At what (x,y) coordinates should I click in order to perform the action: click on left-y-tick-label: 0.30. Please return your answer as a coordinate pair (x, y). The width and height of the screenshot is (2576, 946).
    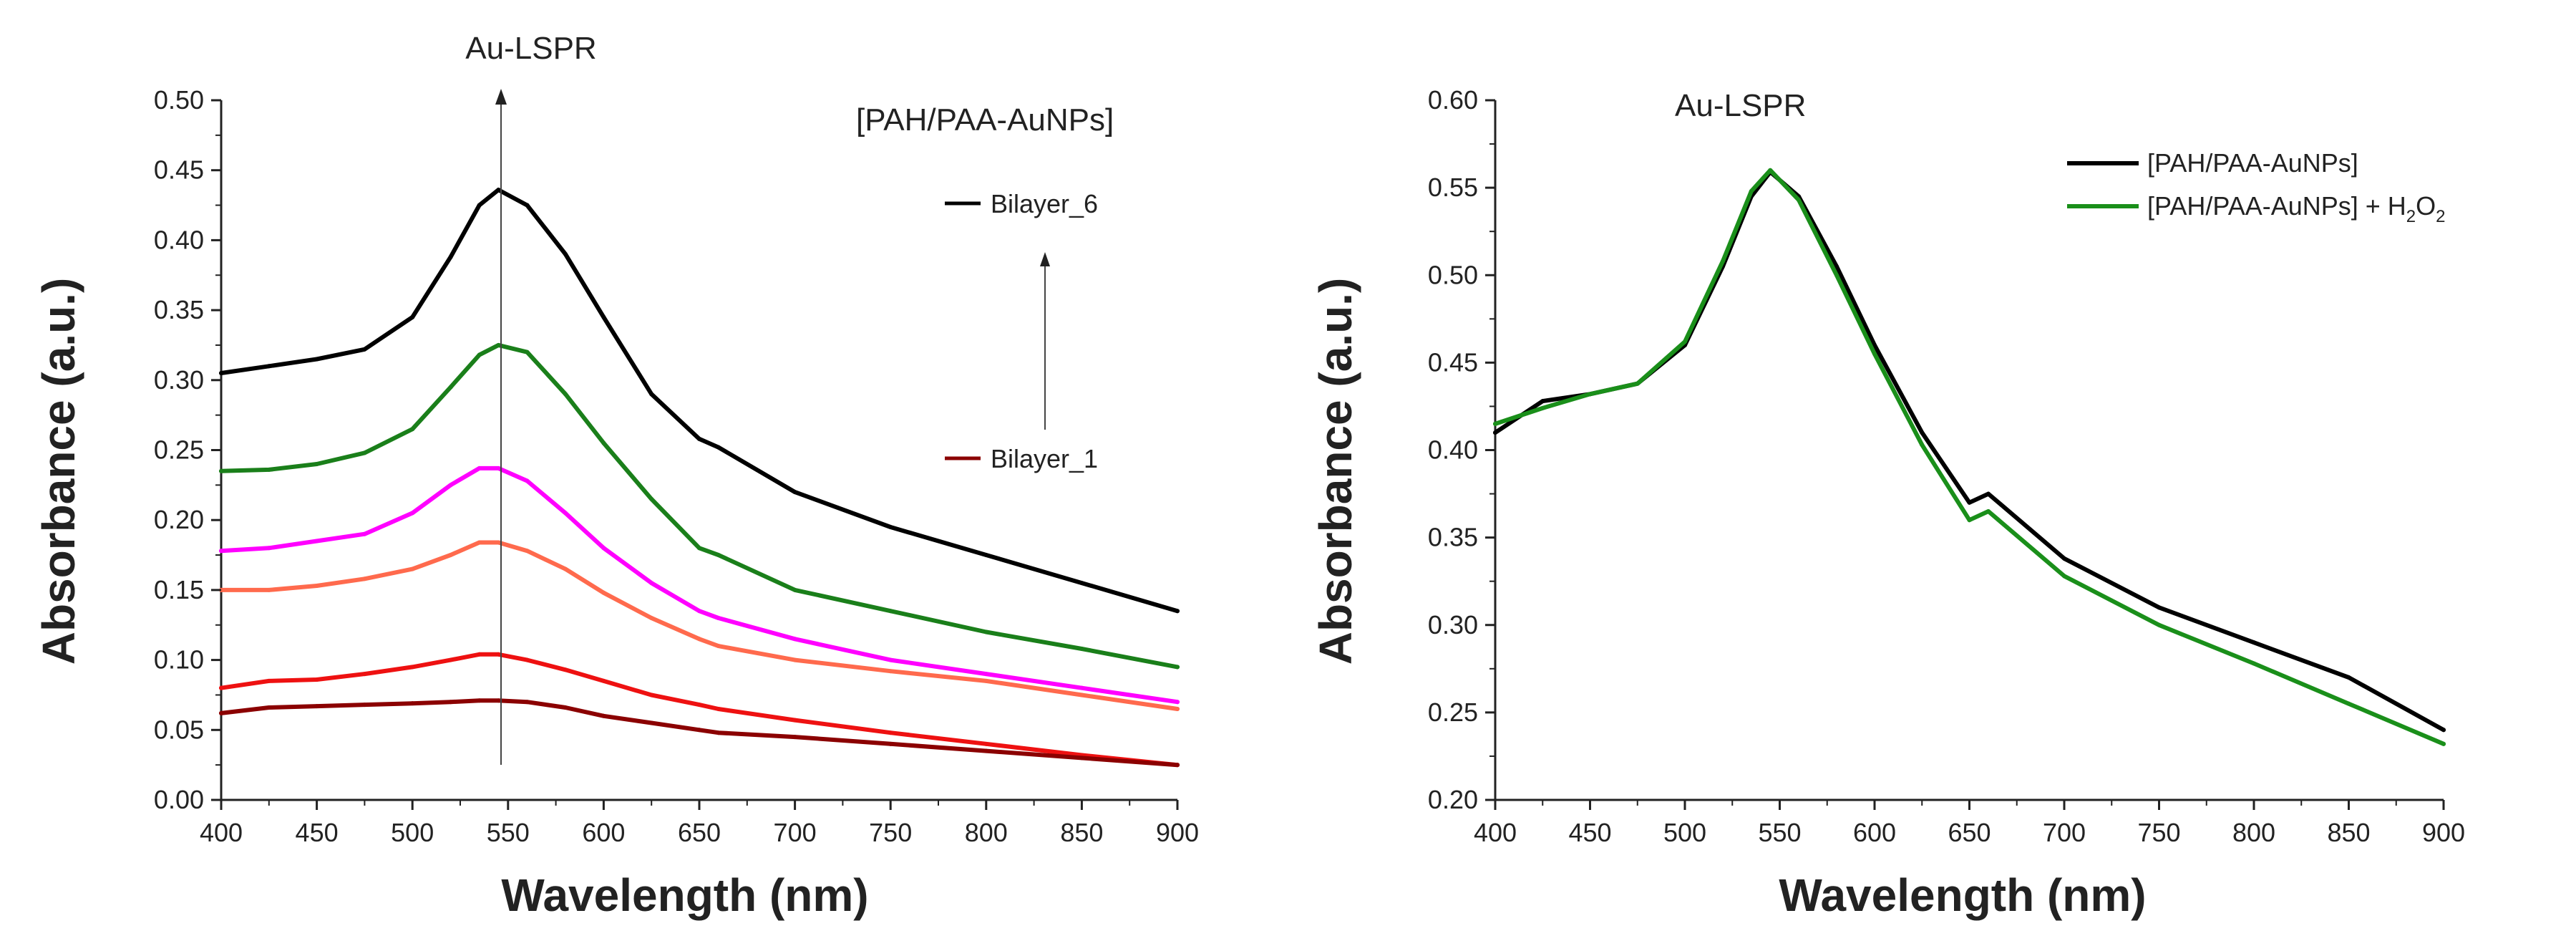
    Looking at the image, I should click on (179, 380).